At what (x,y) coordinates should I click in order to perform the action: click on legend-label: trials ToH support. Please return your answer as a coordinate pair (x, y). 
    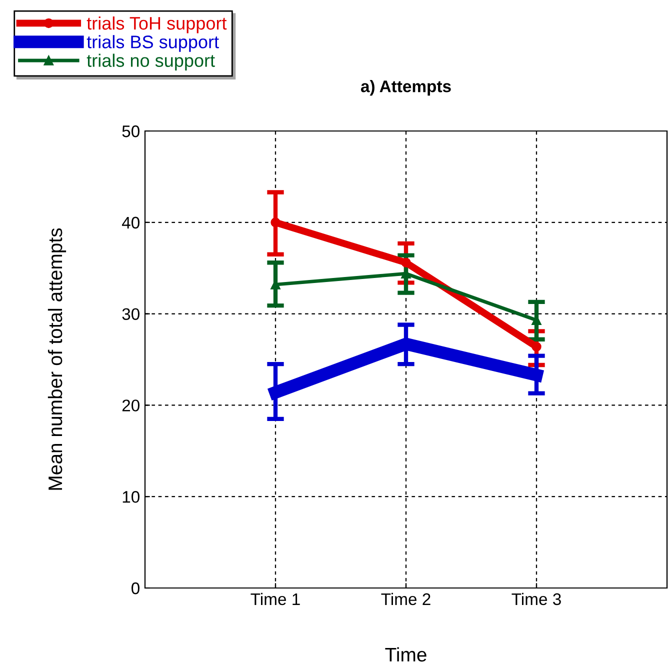
    Looking at the image, I should click on (156, 25).